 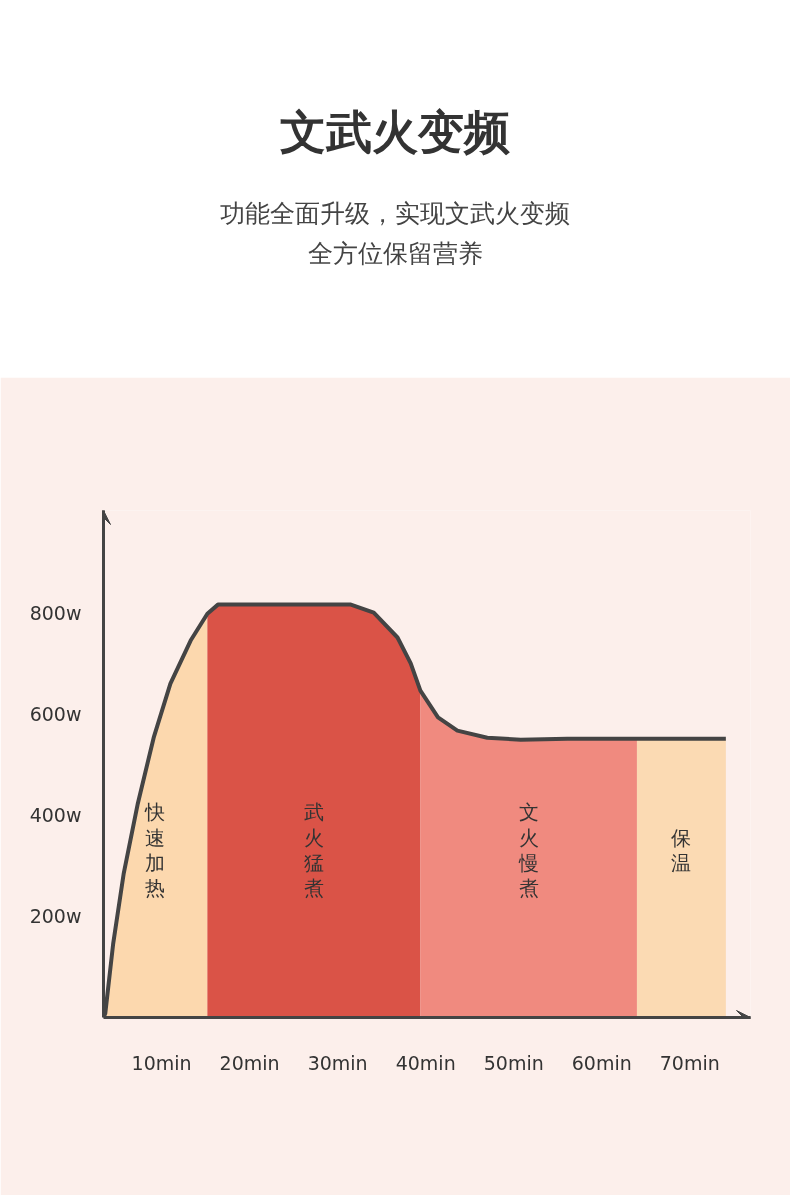 I want to click on series-label: 快速加热, so click(x=155, y=850).